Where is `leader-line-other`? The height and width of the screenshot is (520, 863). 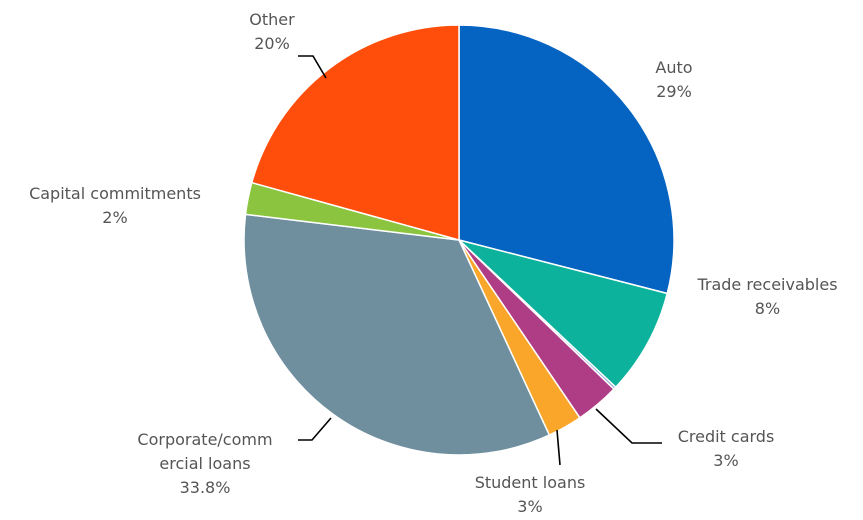
leader-line-other is located at coordinates (312, 67).